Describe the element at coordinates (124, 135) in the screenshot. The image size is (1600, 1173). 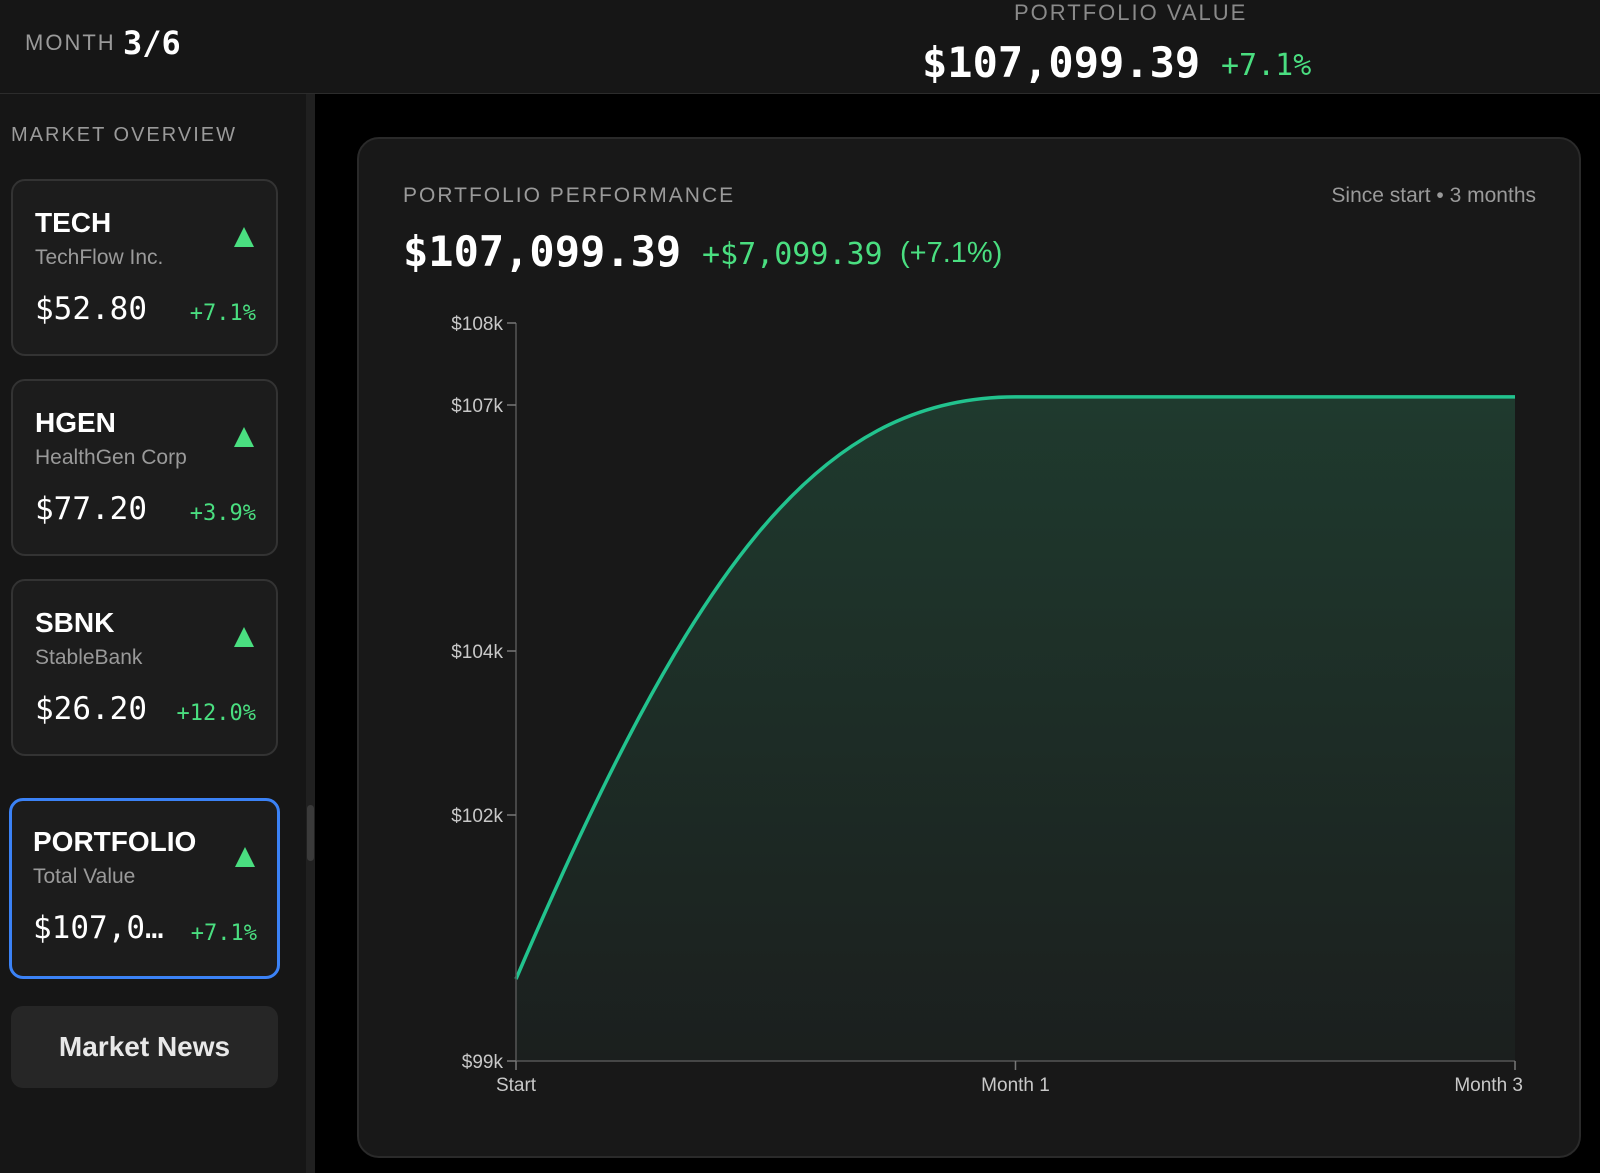
I see `market-overview-title: MARKET OVERVIEW` at that location.